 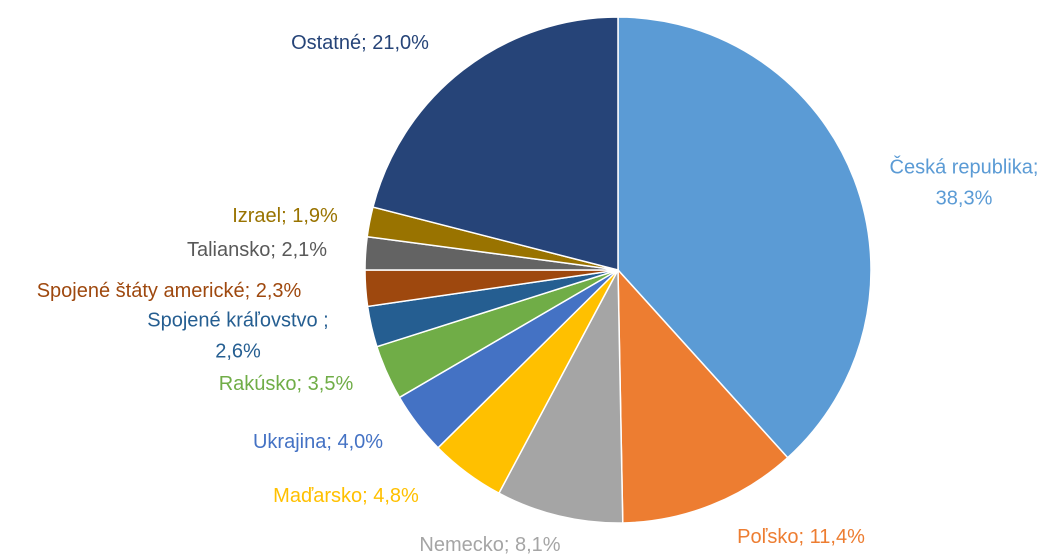 I want to click on data-label-line: Poľsko; 11,4%, so click(x=801, y=537).